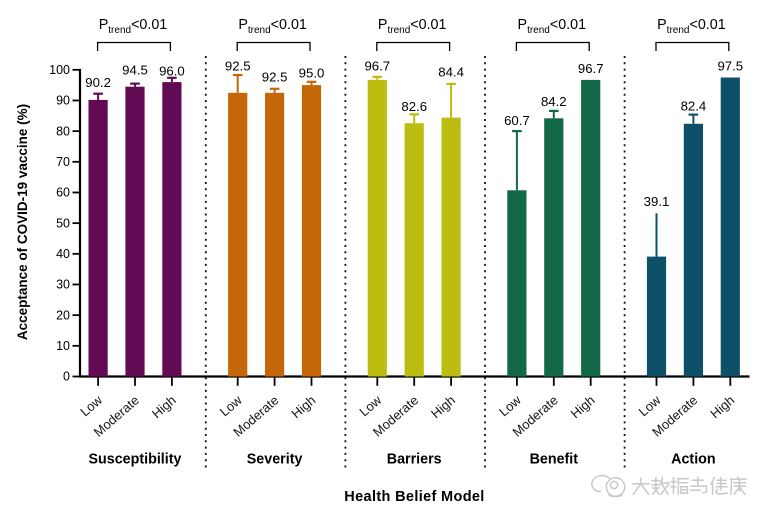 The height and width of the screenshot is (519, 769). What do you see at coordinates (63, 131) in the screenshot?
I see `svg-text: 80` at bounding box center [63, 131].